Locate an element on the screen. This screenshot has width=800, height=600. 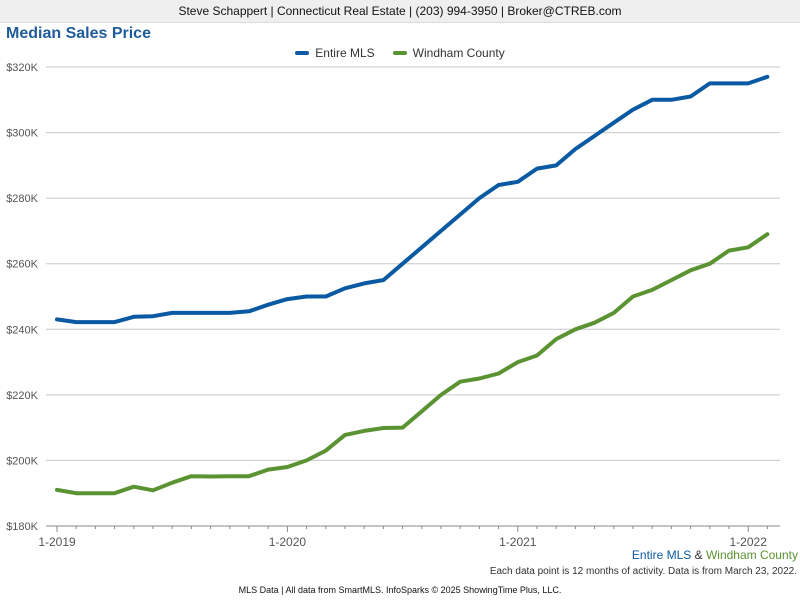
x-tick-label-1: 1-2020 is located at coordinates (288, 542).